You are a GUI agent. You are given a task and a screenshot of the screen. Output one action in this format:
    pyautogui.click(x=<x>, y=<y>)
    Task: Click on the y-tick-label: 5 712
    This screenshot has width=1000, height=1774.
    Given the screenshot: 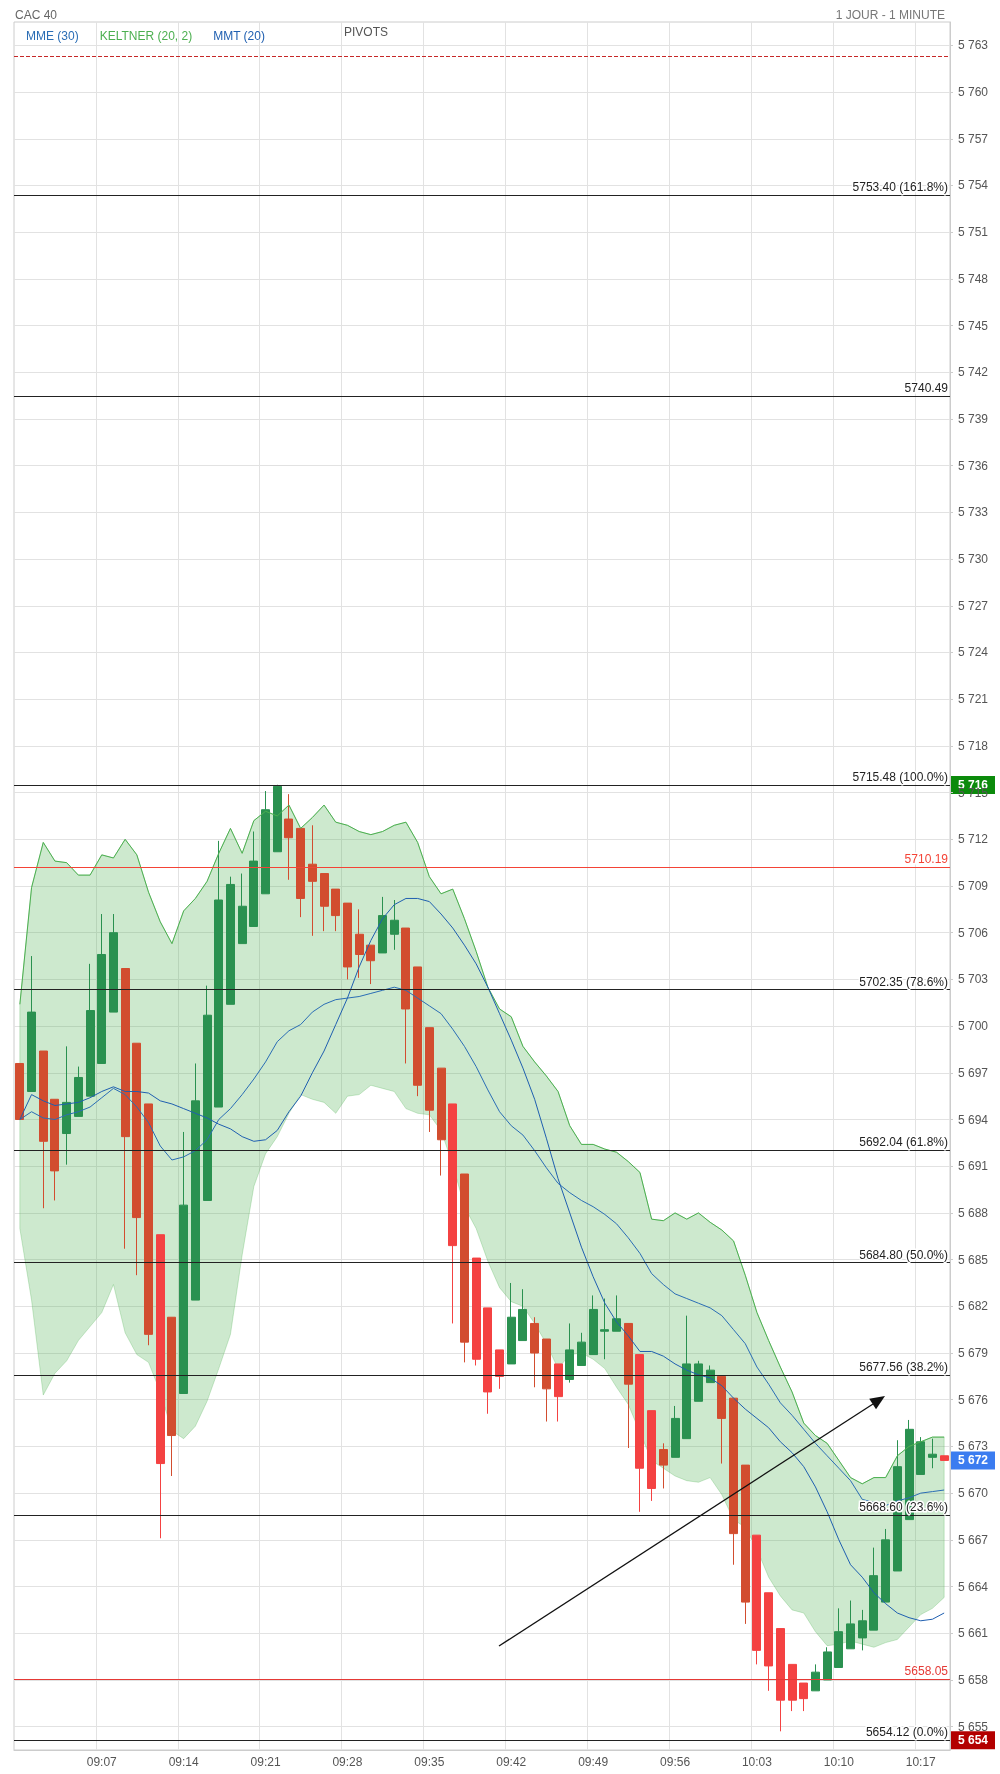 What is the action you would take?
    pyautogui.click(x=973, y=839)
    